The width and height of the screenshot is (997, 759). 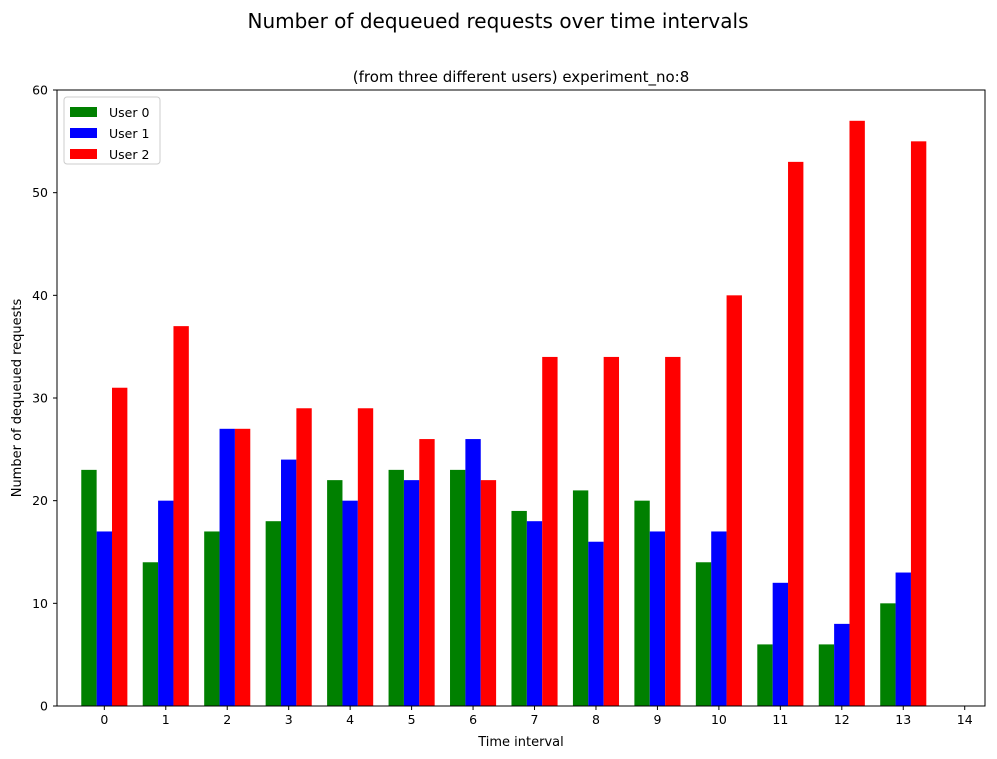 What do you see at coordinates (40, 398) in the screenshot?
I see `y-tick-label: 30` at bounding box center [40, 398].